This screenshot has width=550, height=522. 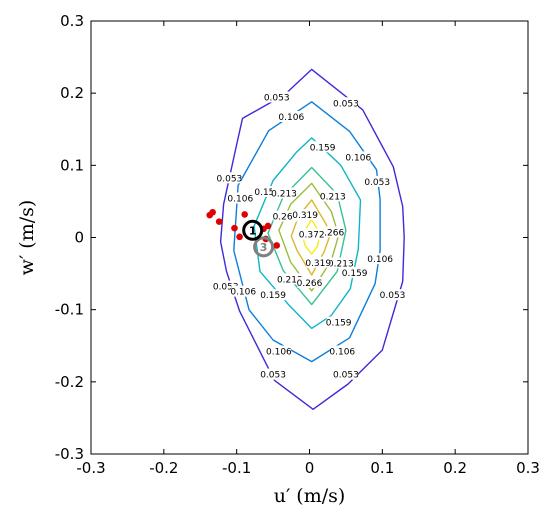 I want to click on marker-layer: 31, so click(x=258, y=238).